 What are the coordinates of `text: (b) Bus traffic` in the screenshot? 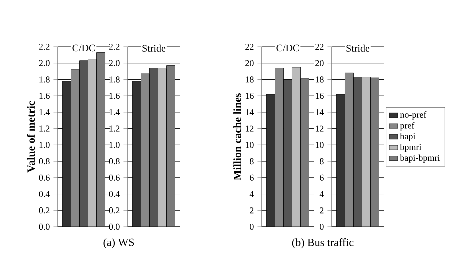 It's located at (323, 243).